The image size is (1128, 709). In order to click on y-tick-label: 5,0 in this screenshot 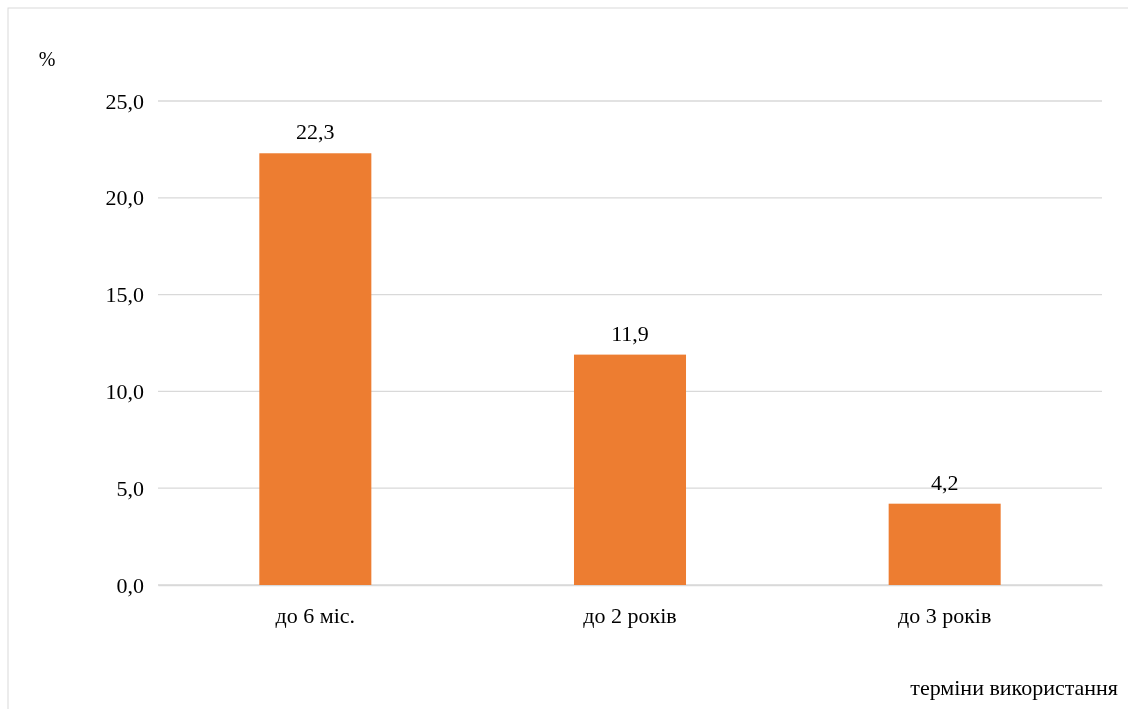, I will do `click(130, 488)`.